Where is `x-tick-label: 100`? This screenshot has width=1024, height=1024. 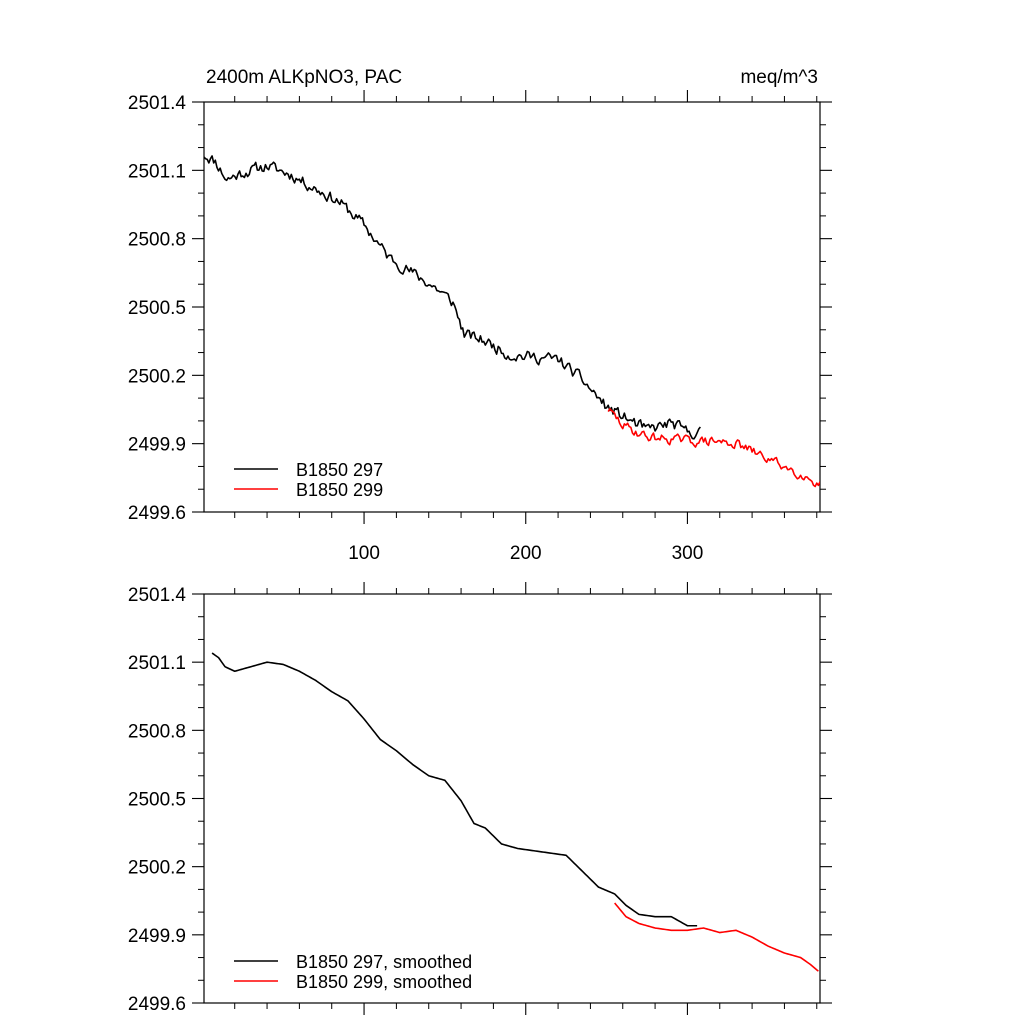 x-tick-label: 100 is located at coordinates (364, 553).